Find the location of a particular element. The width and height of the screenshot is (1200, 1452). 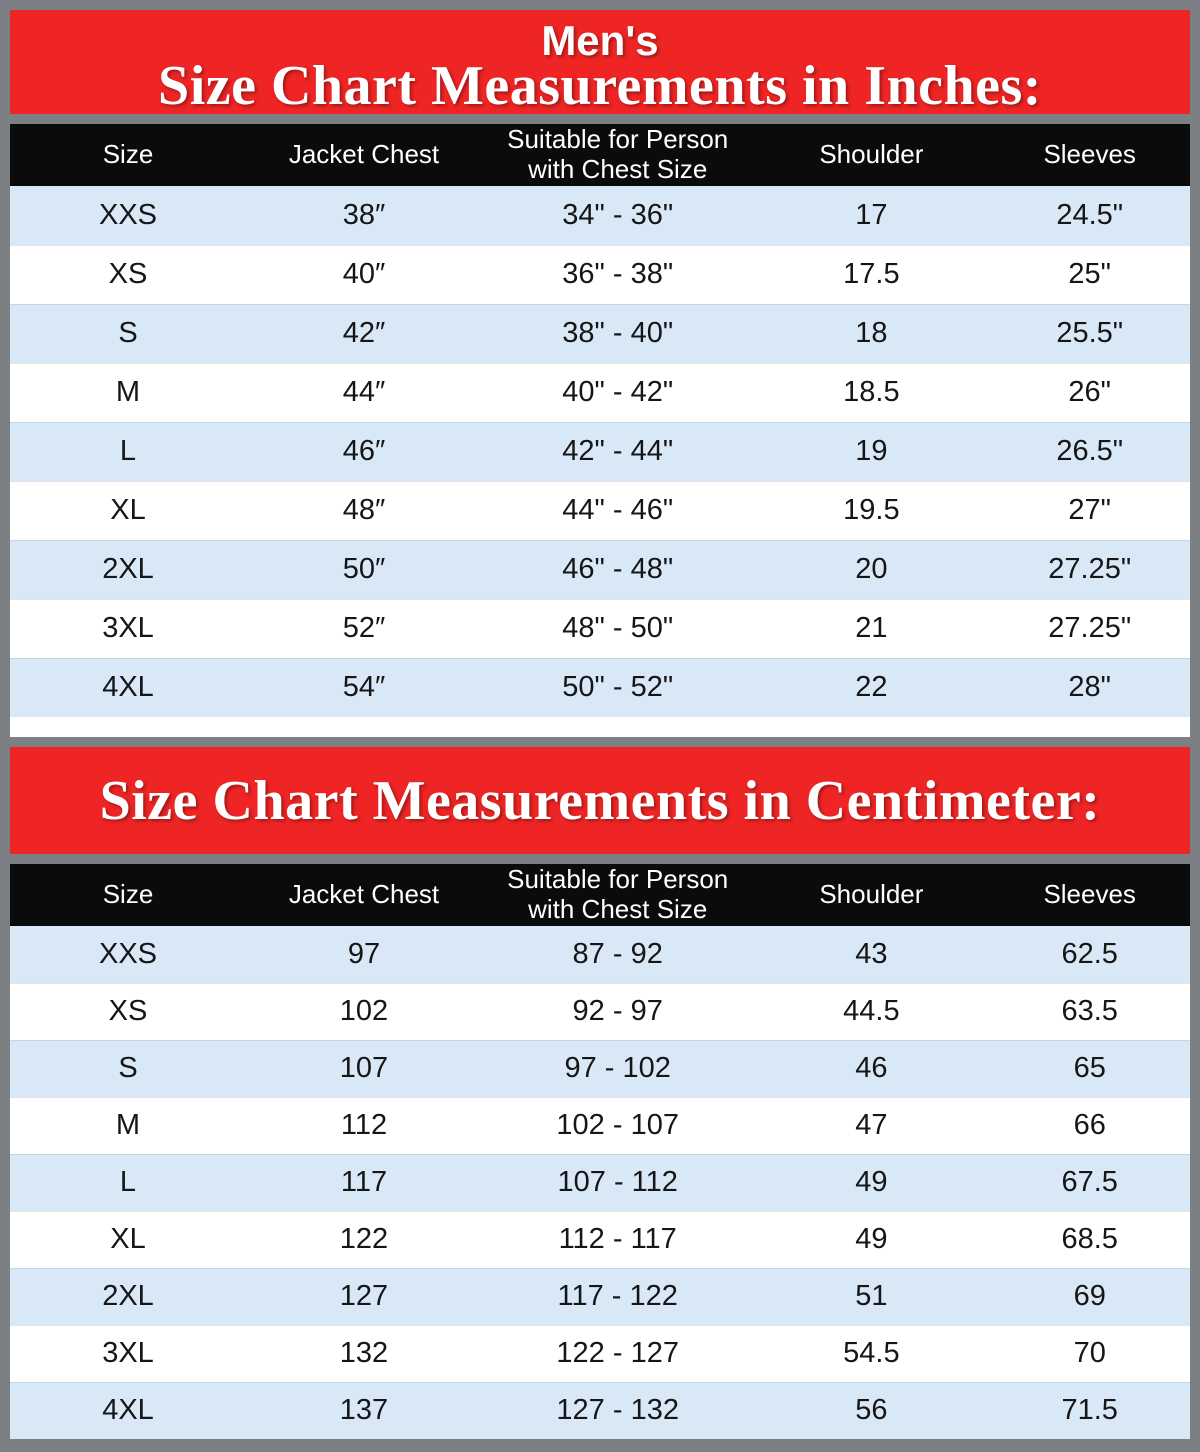

shoulder-cell: 18.5 is located at coordinates (871, 392).